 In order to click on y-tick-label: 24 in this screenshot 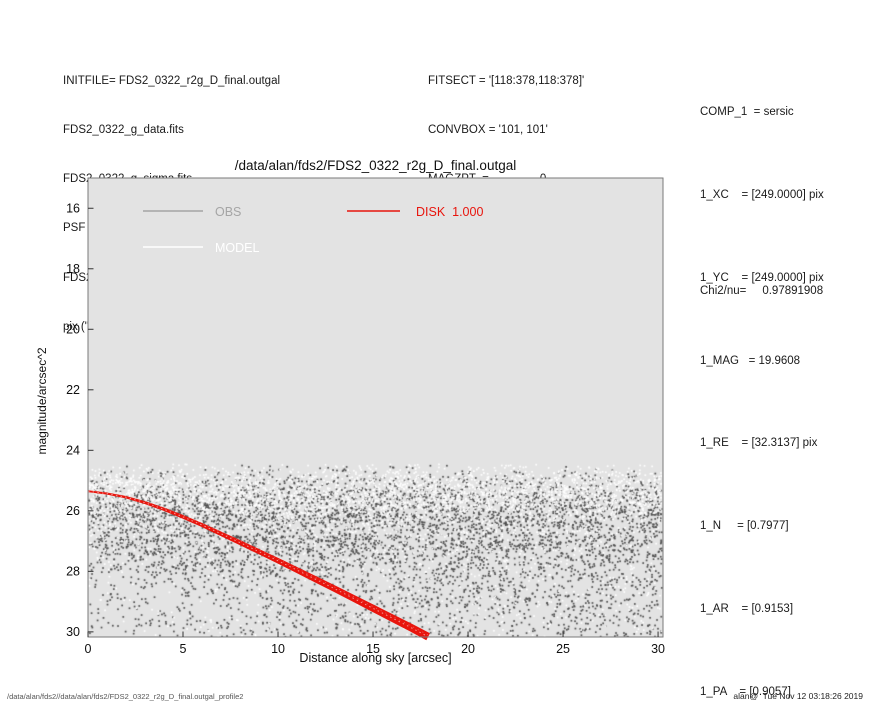, I will do `click(73, 451)`.